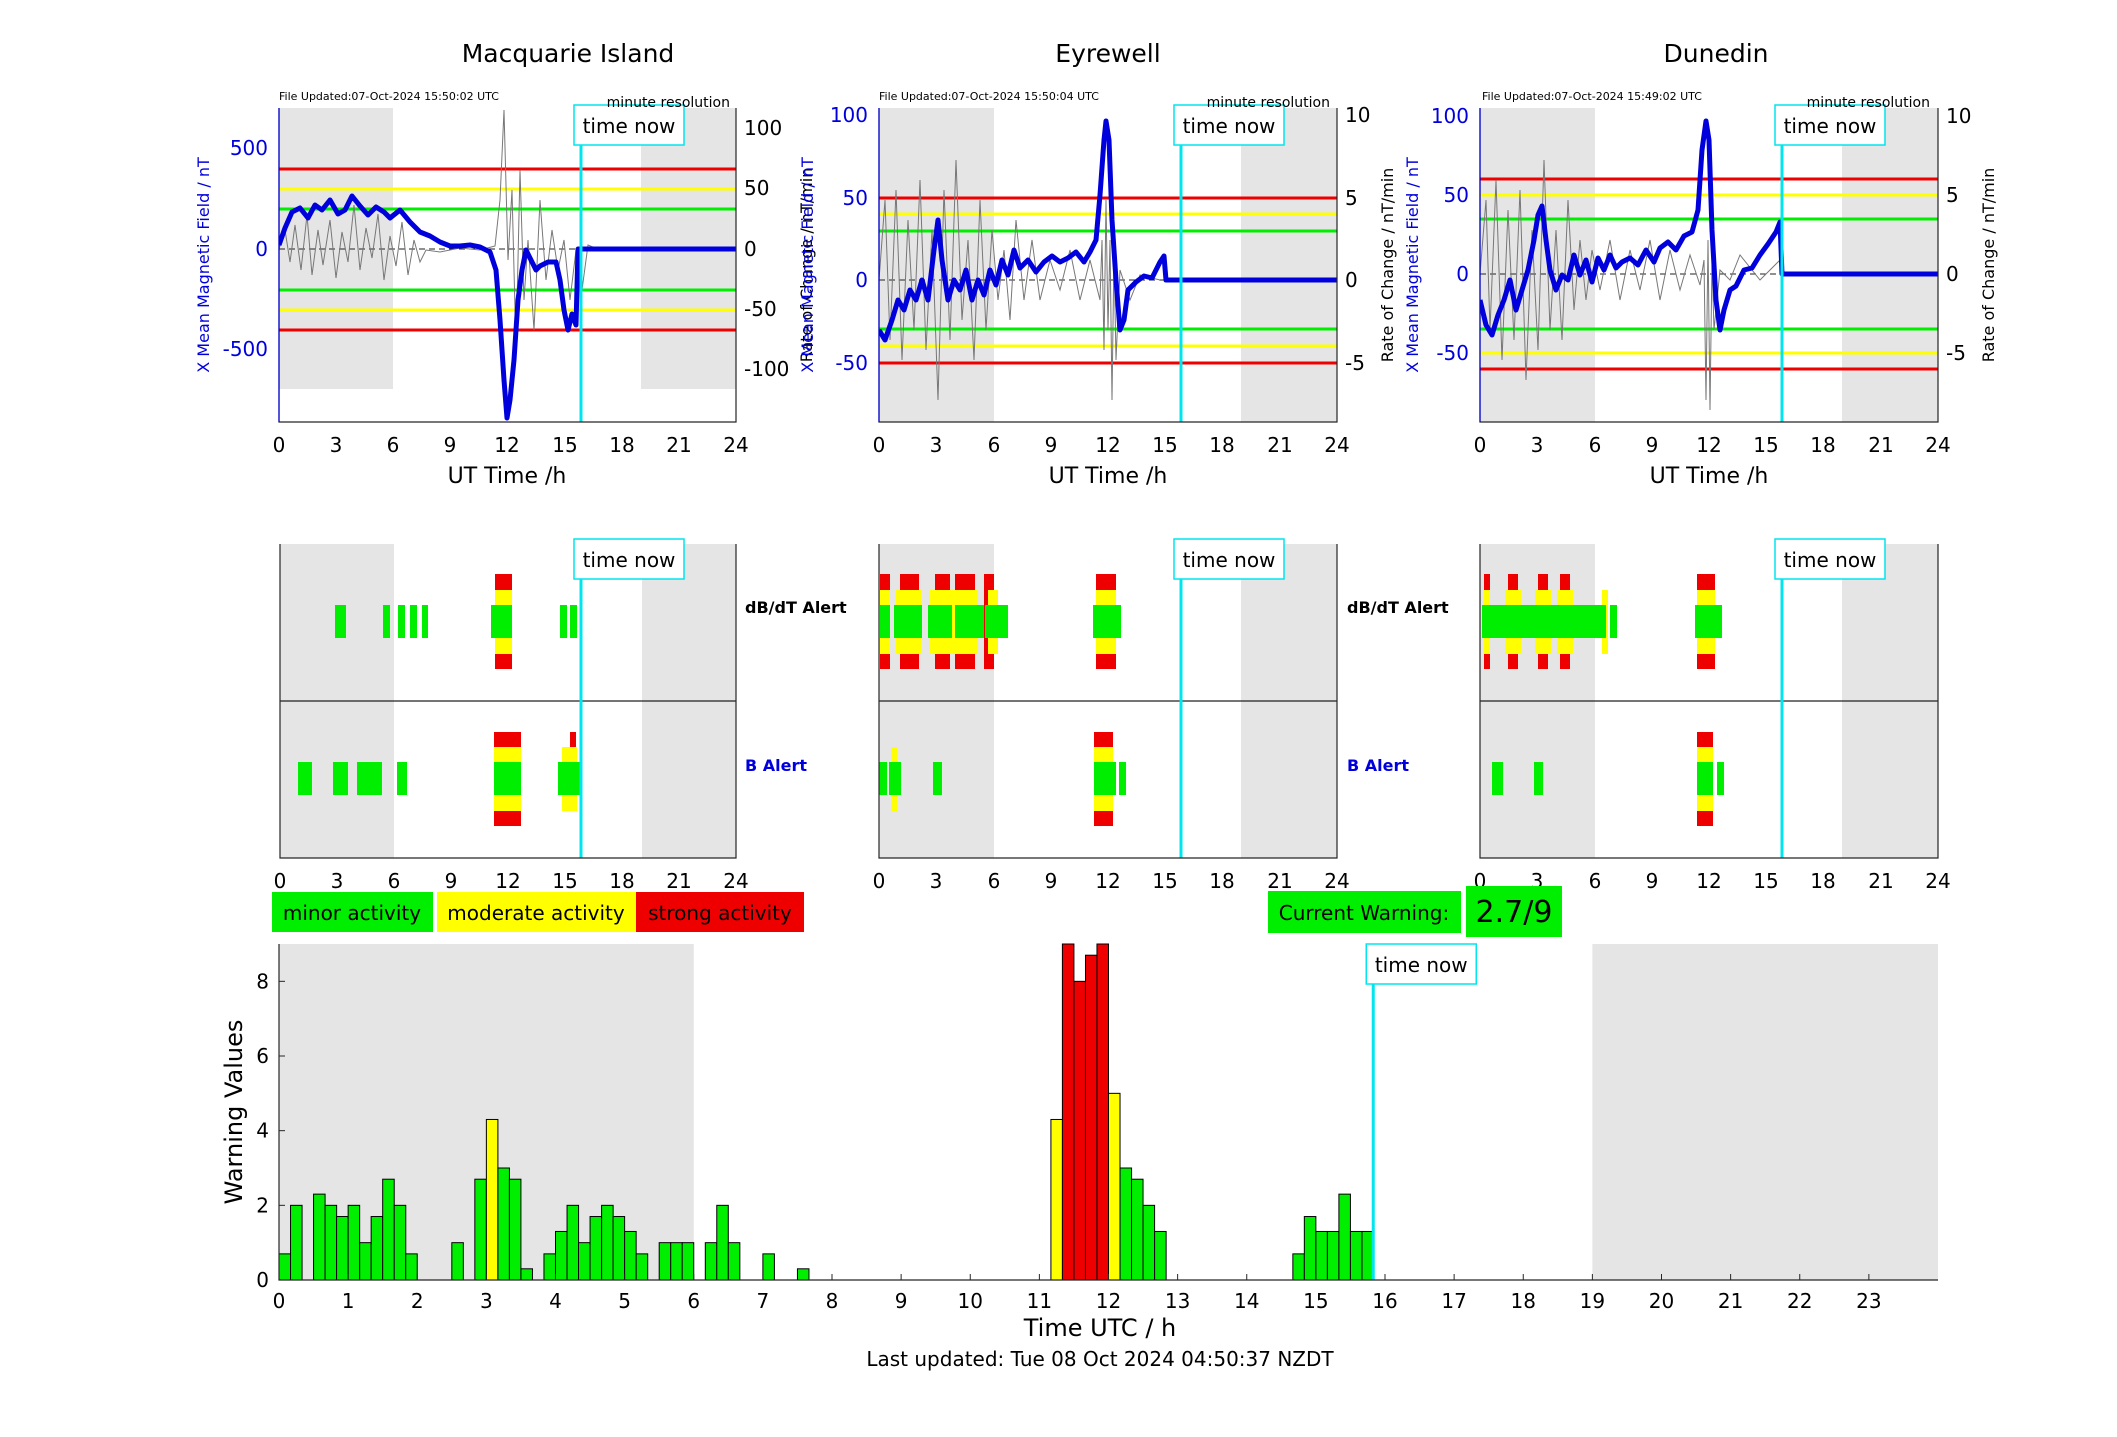 Image resolution: width=2117 pixels, height=1437 pixels. I want to click on x-tick-label: 20, so click(1661, 1301).